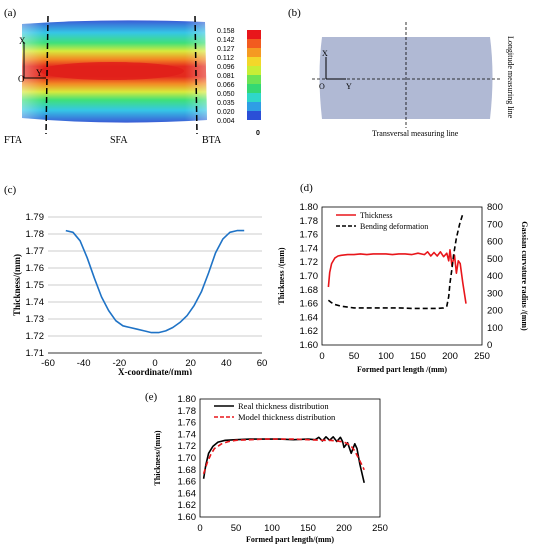 This screenshot has height=550, width=535. Describe the element at coordinates (495, 224) in the screenshot. I see `y2-tick-label: 700` at that location.